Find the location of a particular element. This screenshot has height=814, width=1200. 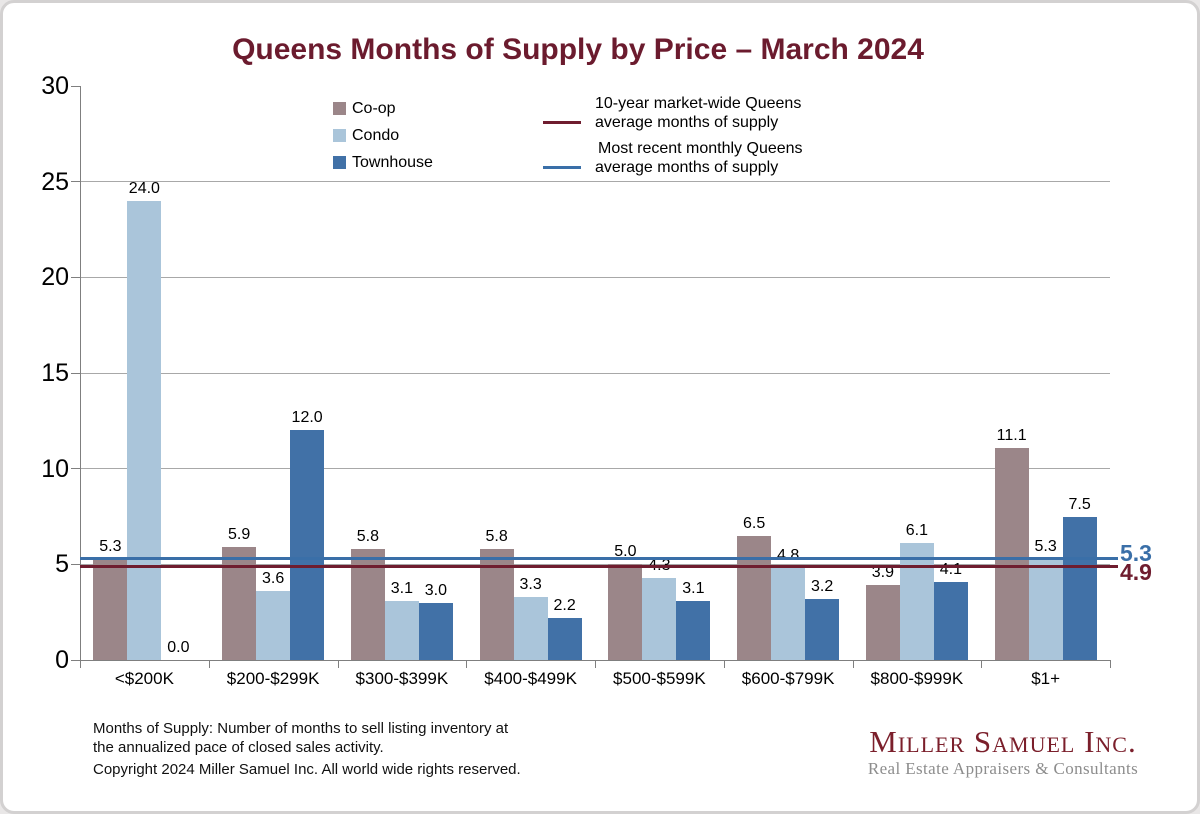

bar-value-label: 3.9 is located at coordinates (882, 573).